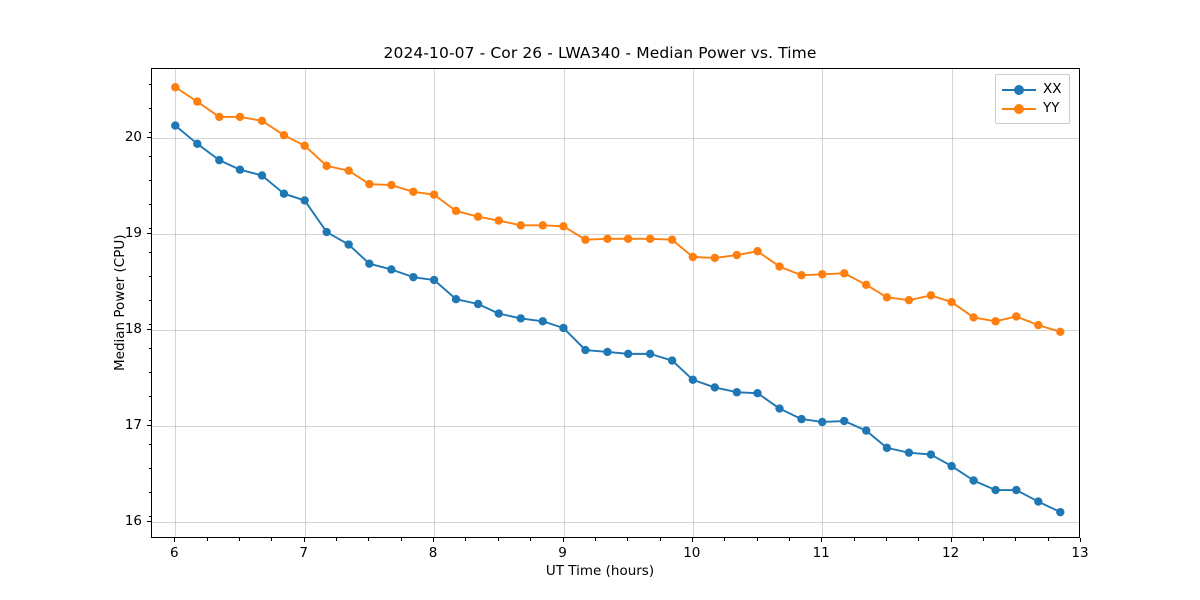 The image size is (1200, 600). What do you see at coordinates (1019, 109) in the screenshot?
I see `legend-marker-icon` at bounding box center [1019, 109].